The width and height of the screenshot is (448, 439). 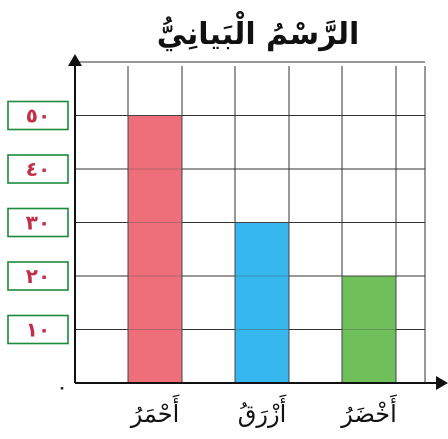 I want to click on x-axis-arrow, so click(x=442, y=383).